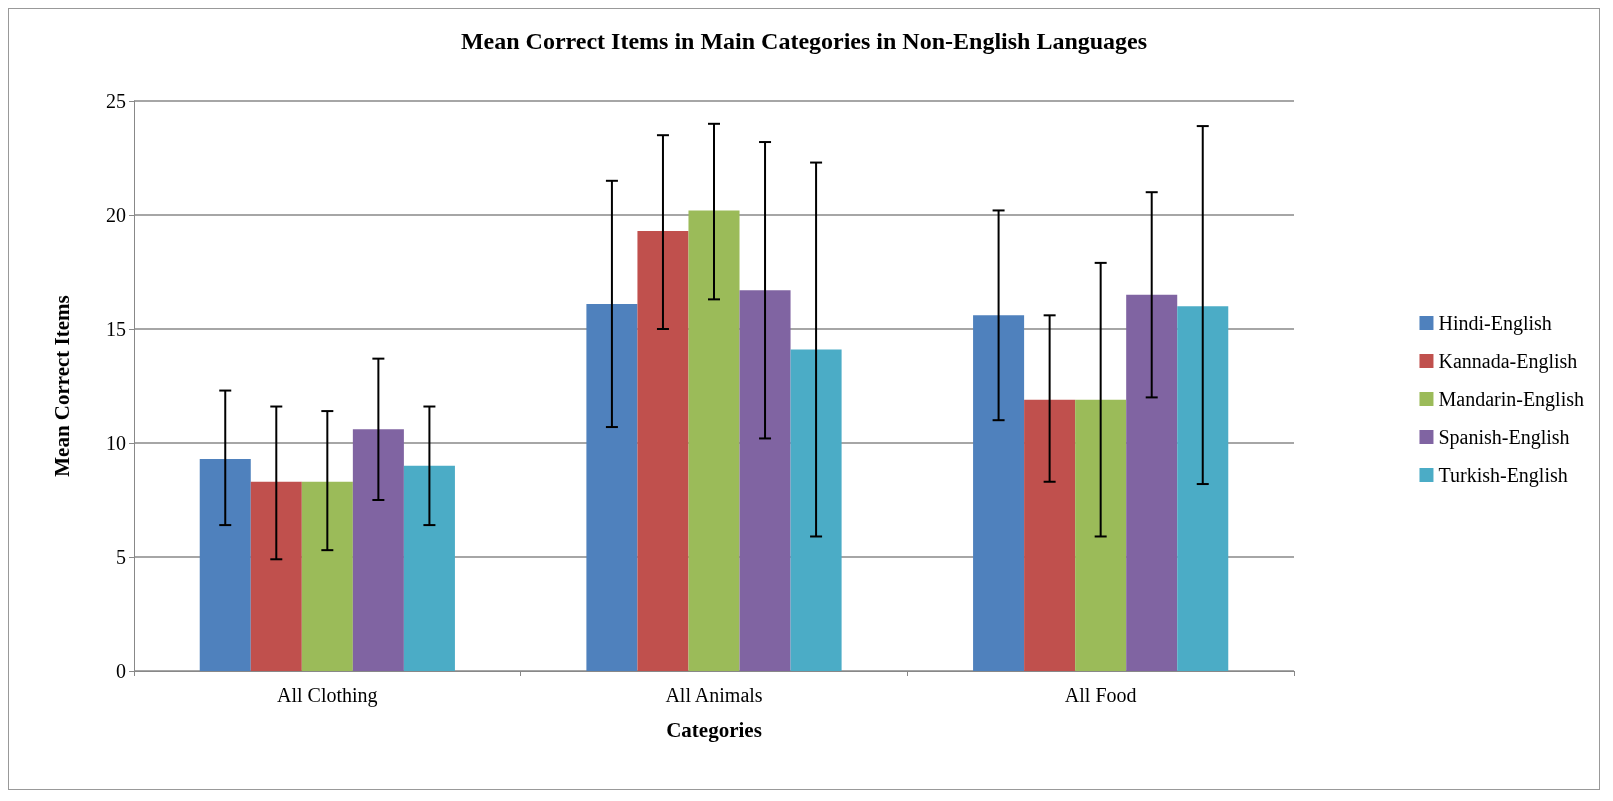 The image size is (1613, 801). What do you see at coordinates (116, 329) in the screenshot?
I see `y-tick-label: 15` at bounding box center [116, 329].